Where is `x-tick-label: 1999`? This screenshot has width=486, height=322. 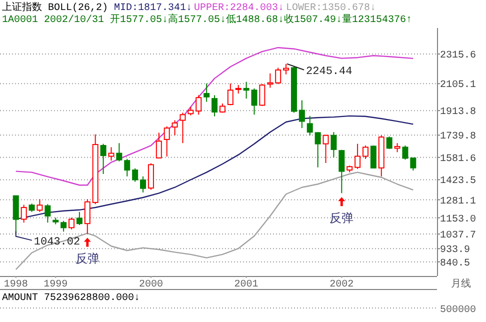 x-tick-label: 1999 is located at coordinates (56, 285).